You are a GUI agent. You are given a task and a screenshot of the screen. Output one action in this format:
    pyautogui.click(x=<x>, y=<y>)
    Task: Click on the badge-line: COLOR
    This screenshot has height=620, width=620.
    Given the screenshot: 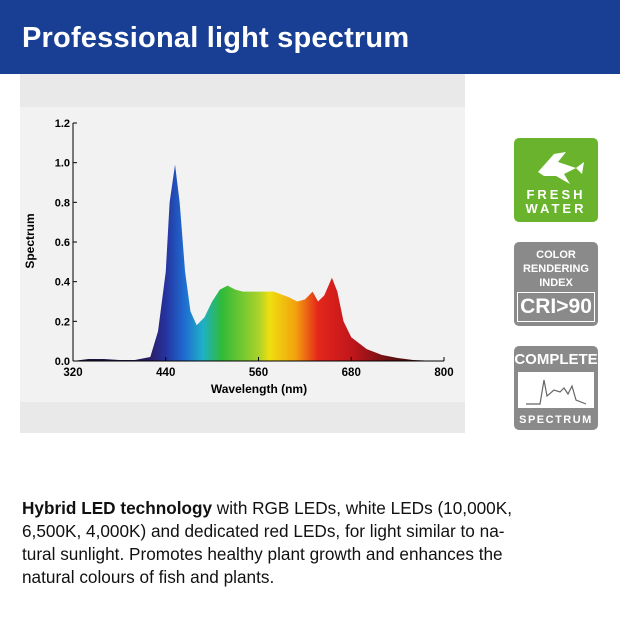 What is the action you would take?
    pyautogui.click(x=556, y=255)
    